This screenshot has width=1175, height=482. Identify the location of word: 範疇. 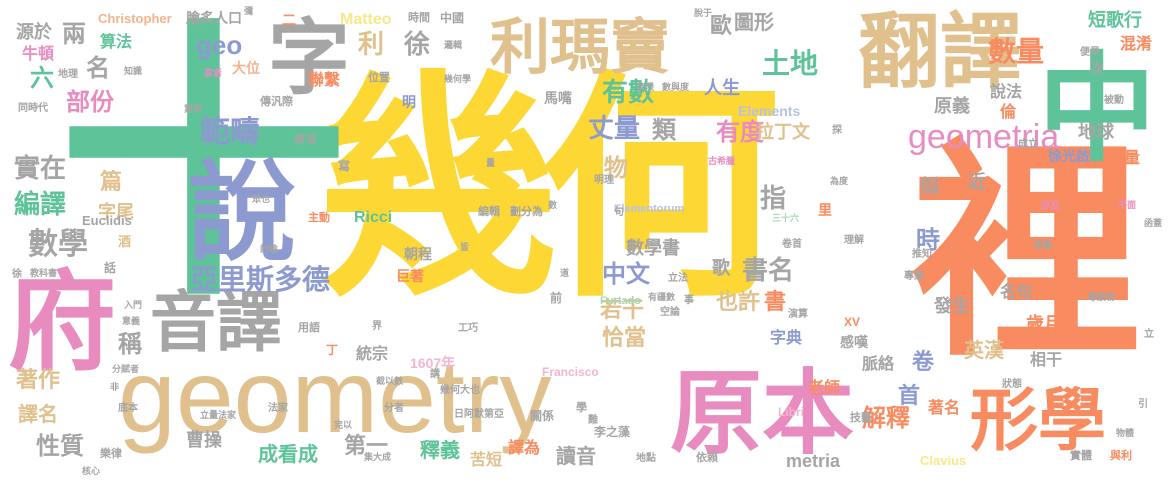
(230, 132).